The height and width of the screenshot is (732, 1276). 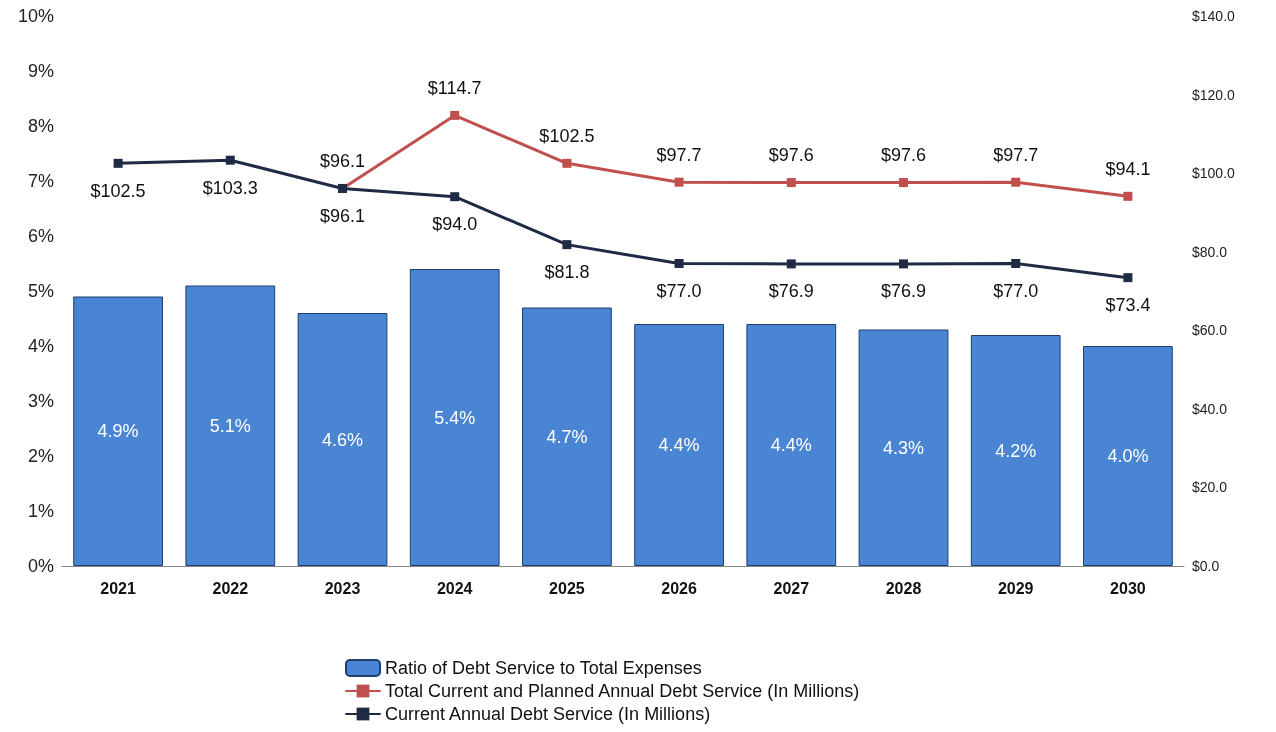 What do you see at coordinates (622, 691) in the screenshot?
I see `legend-label: Total Current and Planned Annual Debt Service (In Millions)` at bounding box center [622, 691].